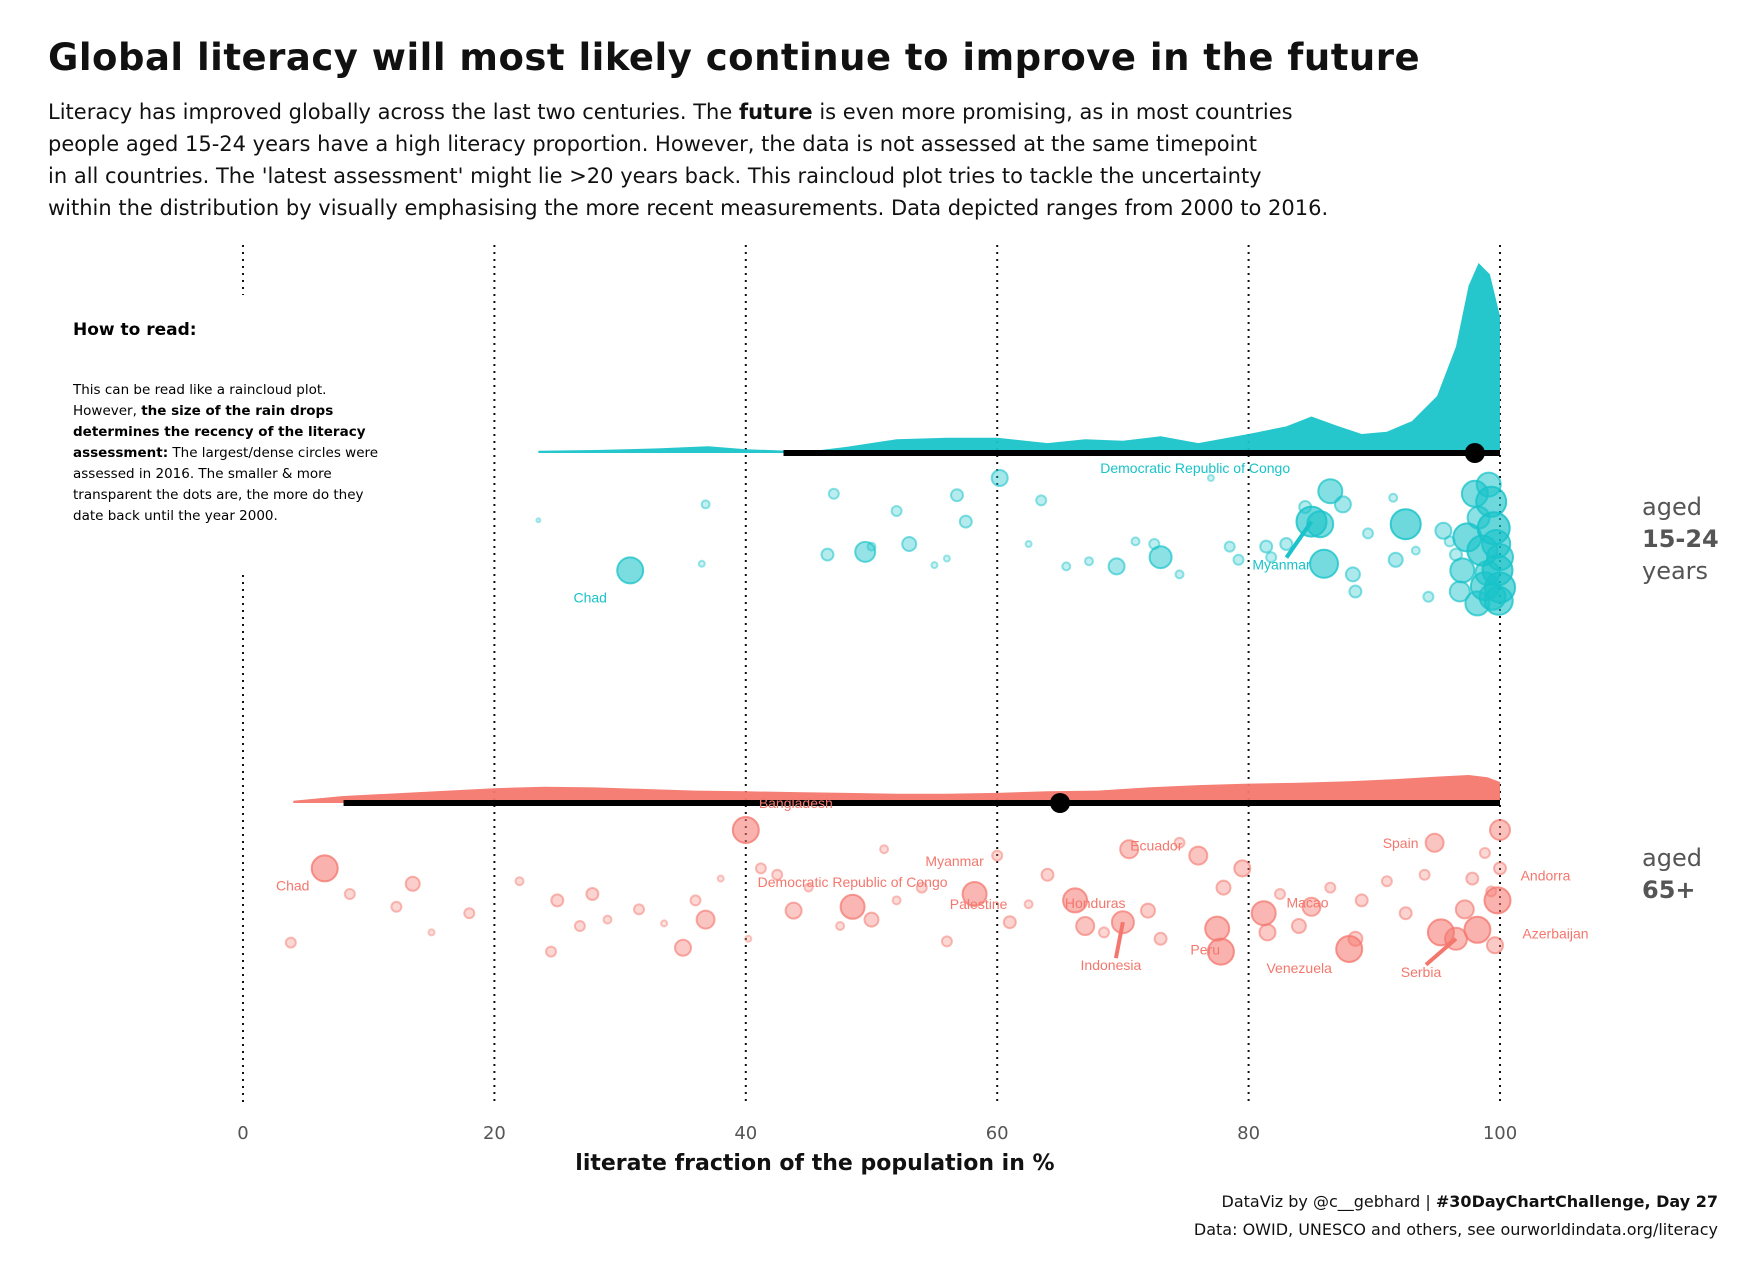 Image resolution: width=1760 pixels, height=1280 pixels. I want to click on series-label-line: years, so click(1675, 571).